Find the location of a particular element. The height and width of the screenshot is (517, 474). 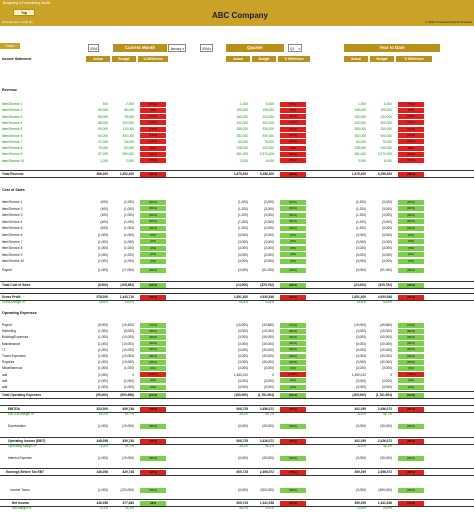

col-diff-3: % Difference is located at coordinates (414, 59).